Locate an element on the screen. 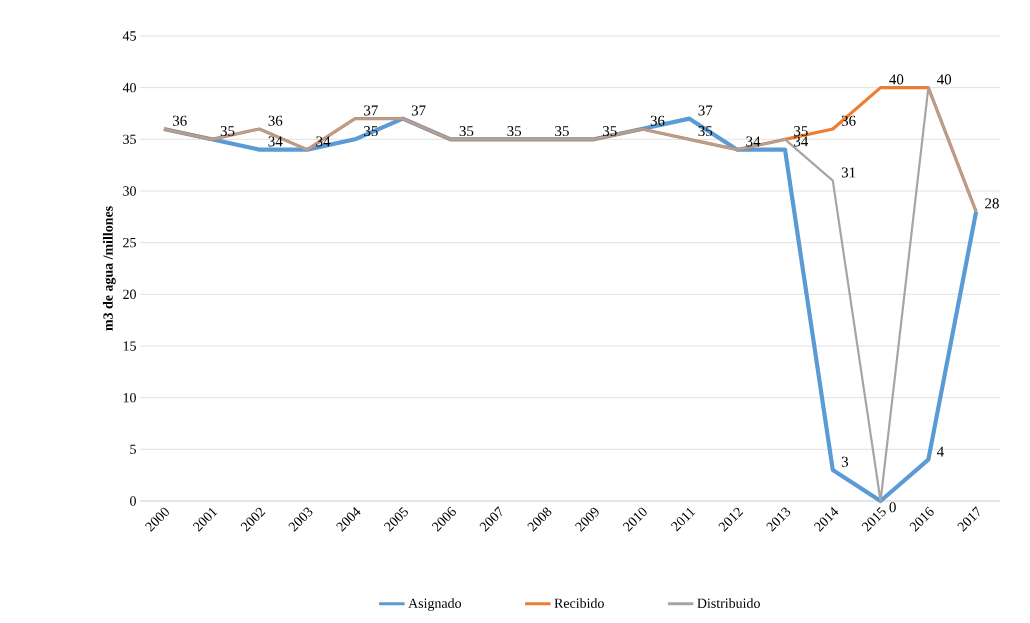 The height and width of the screenshot is (623, 1030). y-tick-label: 30 is located at coordinates (129, 191).